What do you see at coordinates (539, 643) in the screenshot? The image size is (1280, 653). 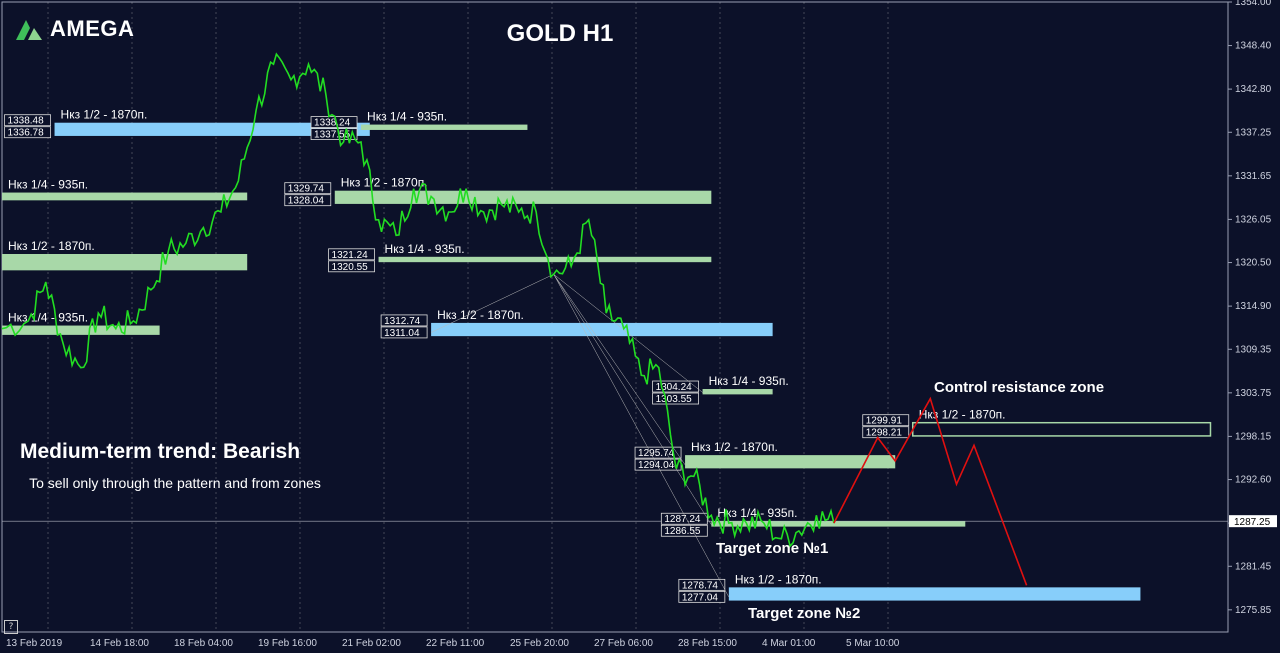 I see `x-tick-label: 25 Feb 20:00` at bounding box center [539, 643].